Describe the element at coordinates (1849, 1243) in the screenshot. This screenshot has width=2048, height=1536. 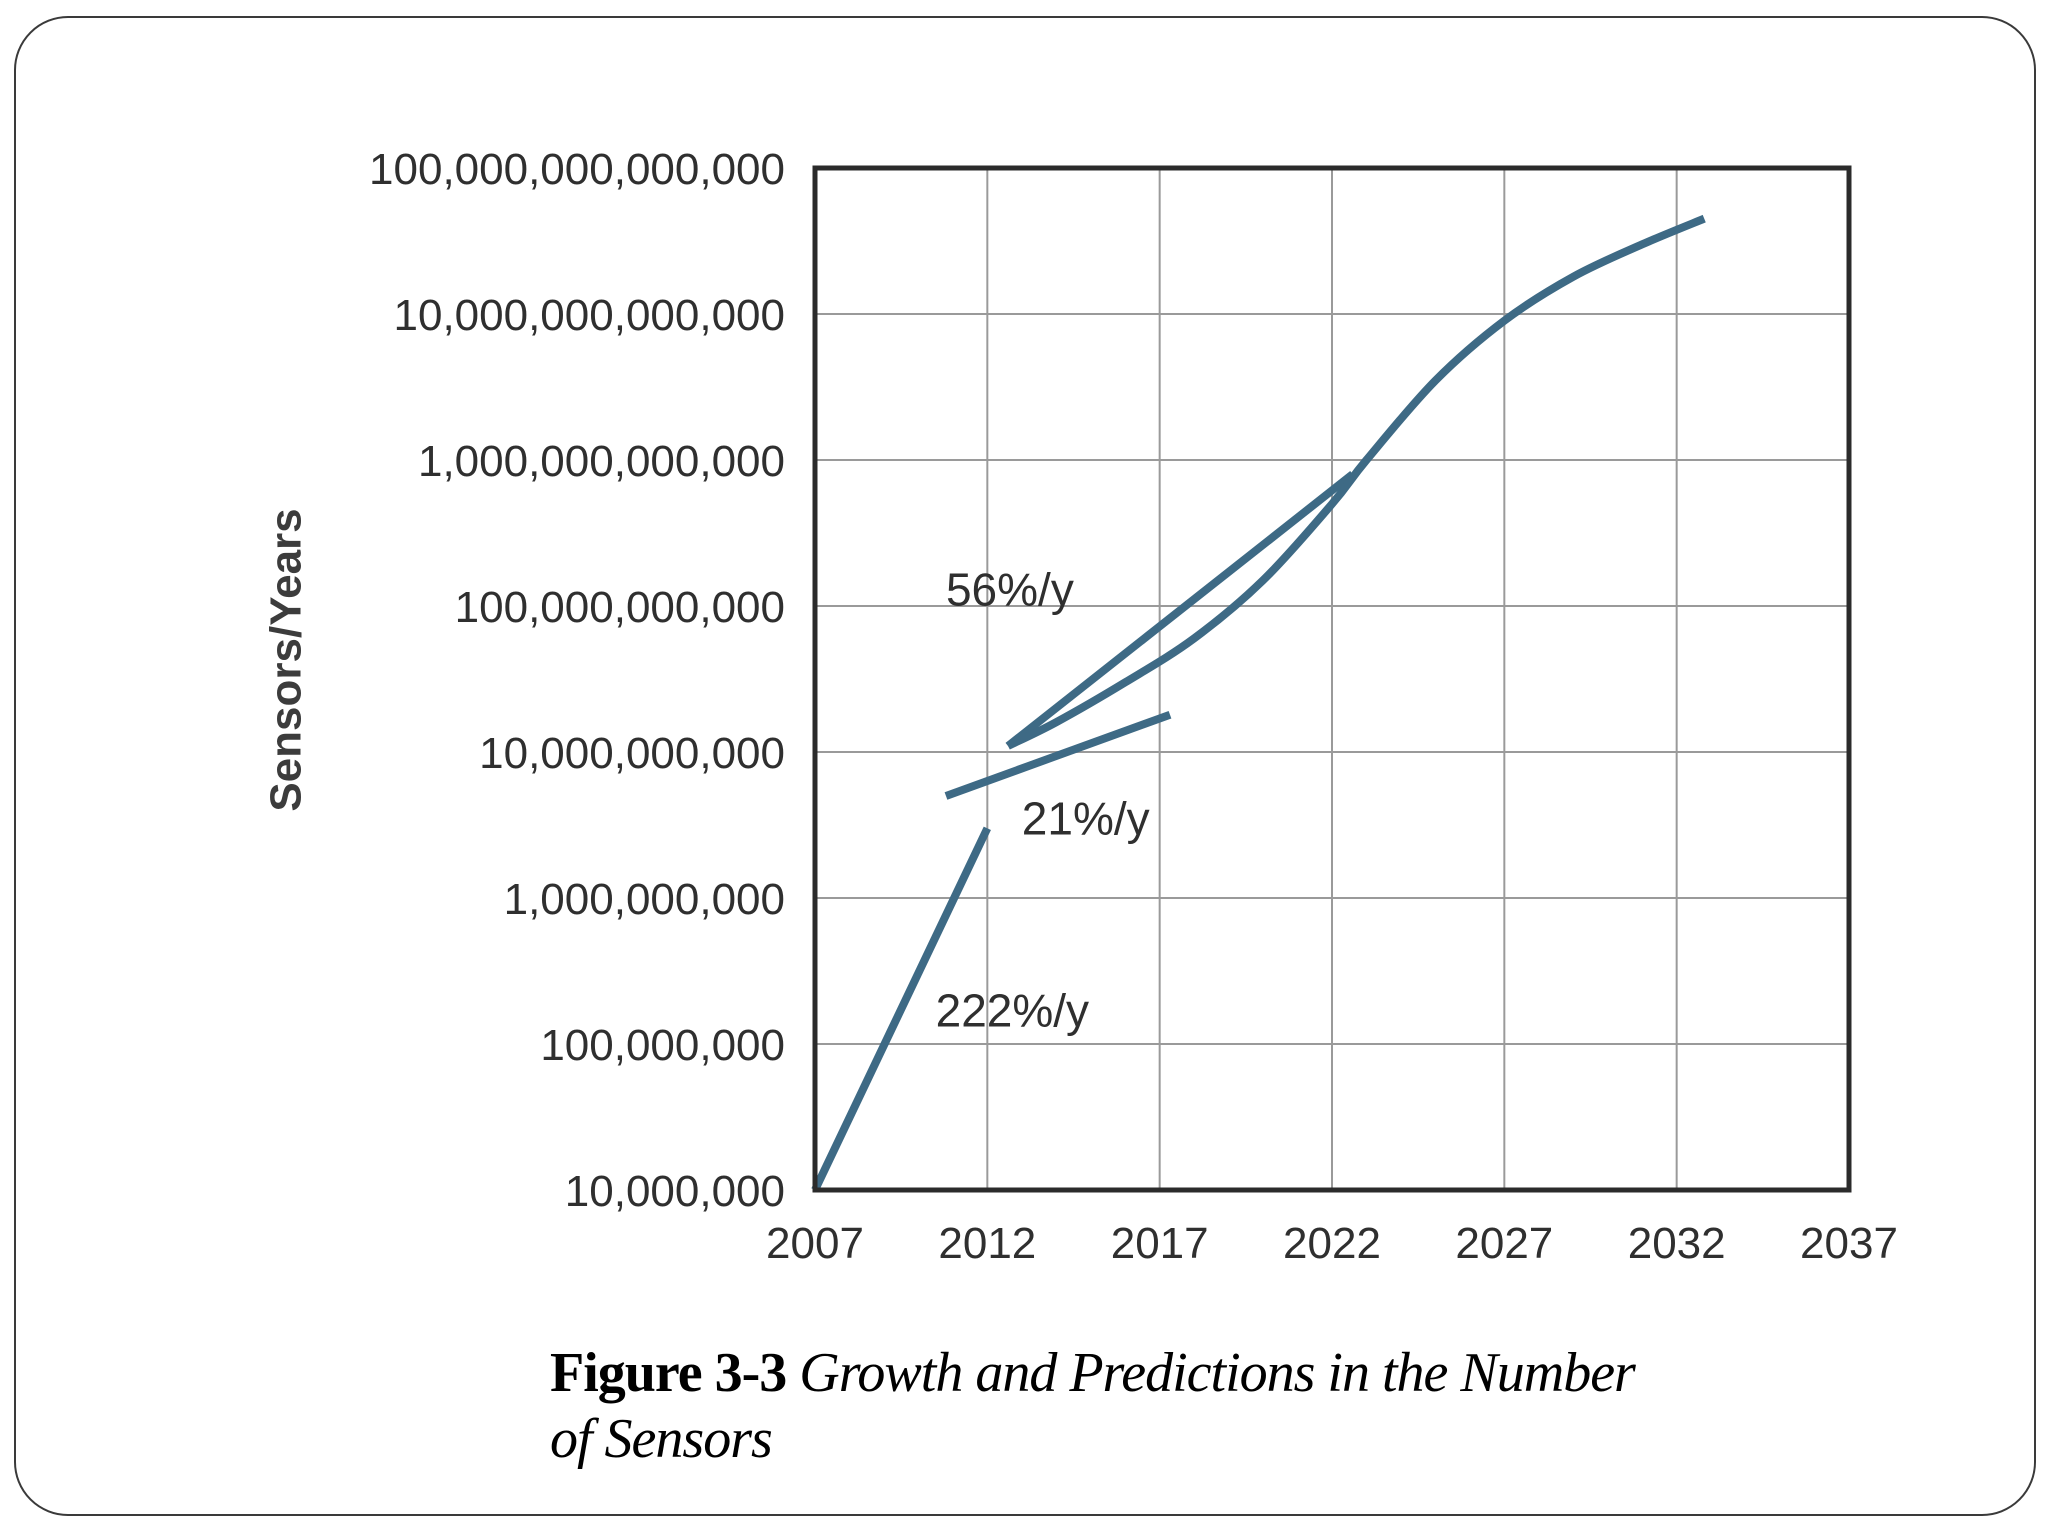
I see `x-tick-label: 2037` at that location.